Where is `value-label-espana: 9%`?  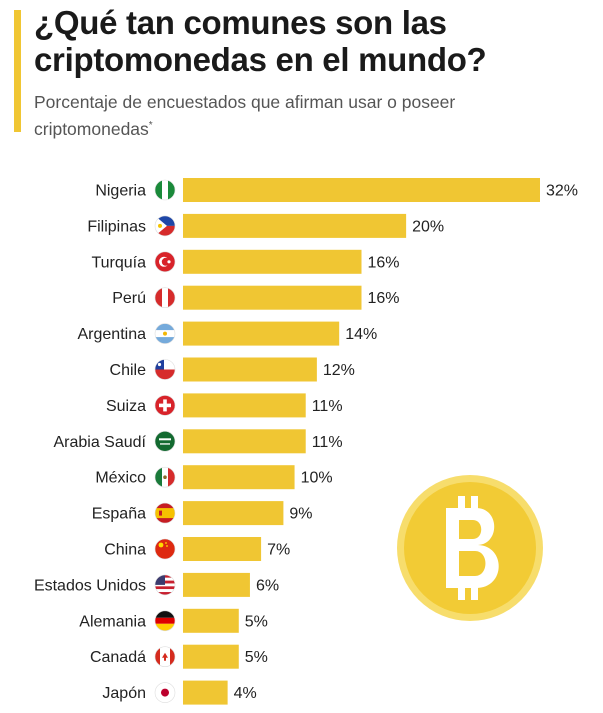
value-label-espana: 9% is located at coordinates (300, 514).